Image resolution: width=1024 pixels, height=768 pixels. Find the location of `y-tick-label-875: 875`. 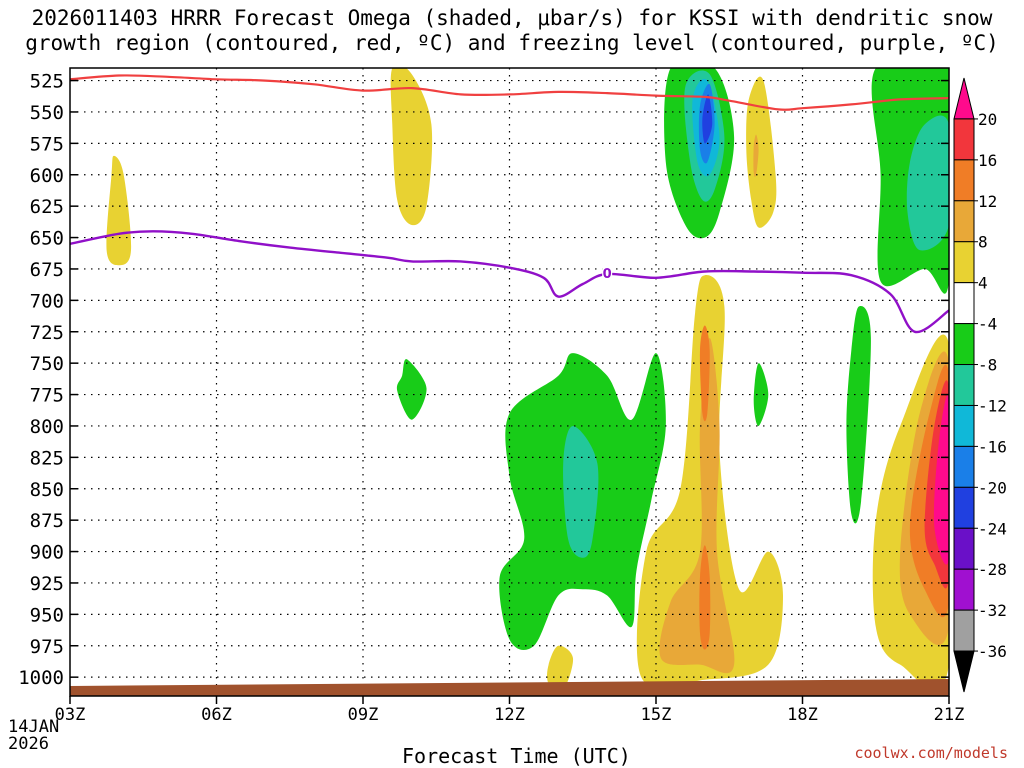

y-tick-label-875: 875 is located at coordinates (47, 521).